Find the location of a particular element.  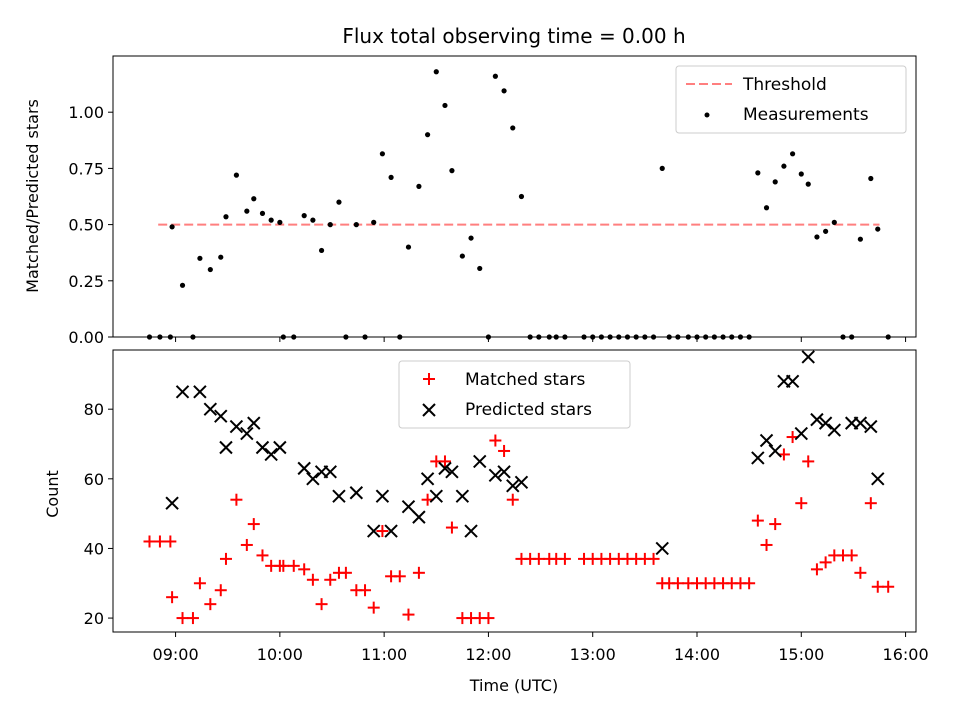

legend-predicted-swatch is located at coordinates (429, 410).